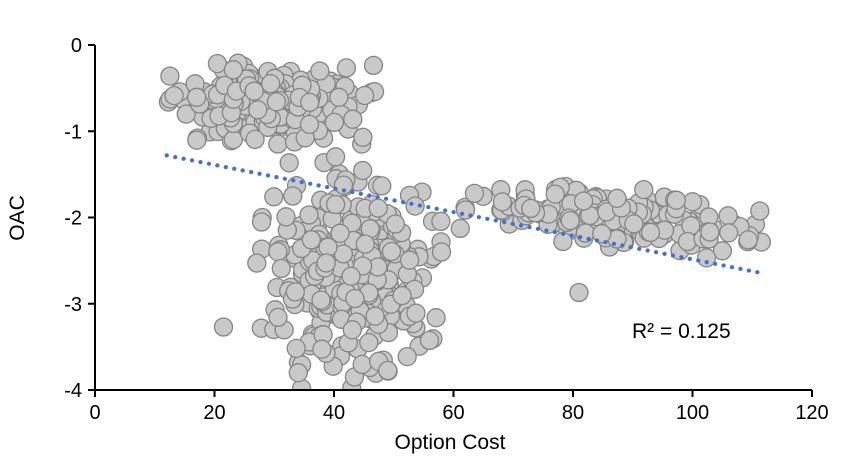  What do you see at coordinates (73, 391) in the screenshot?
I see `y-tick-label: -4` at bounding box center [73, 391].